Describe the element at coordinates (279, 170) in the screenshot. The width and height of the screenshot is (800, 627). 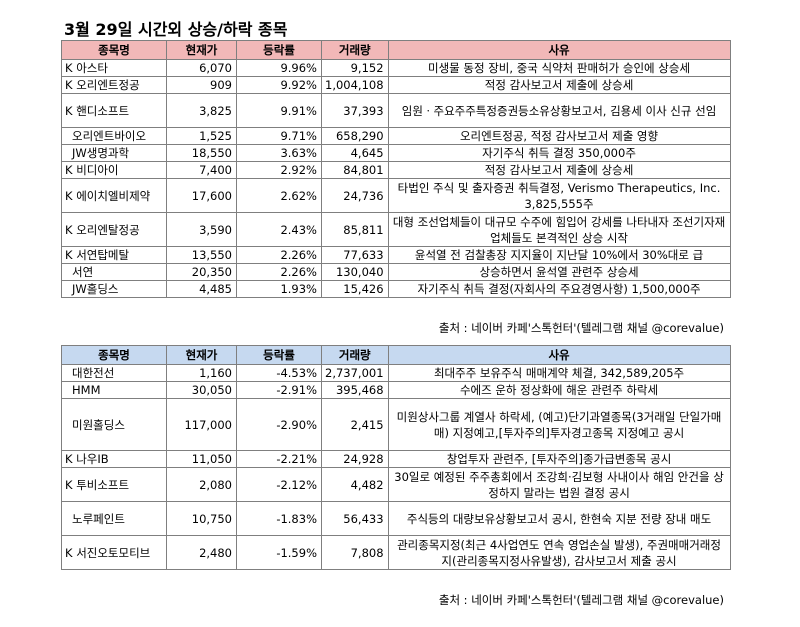
I see `stock-rate: 2.92%` at that location.